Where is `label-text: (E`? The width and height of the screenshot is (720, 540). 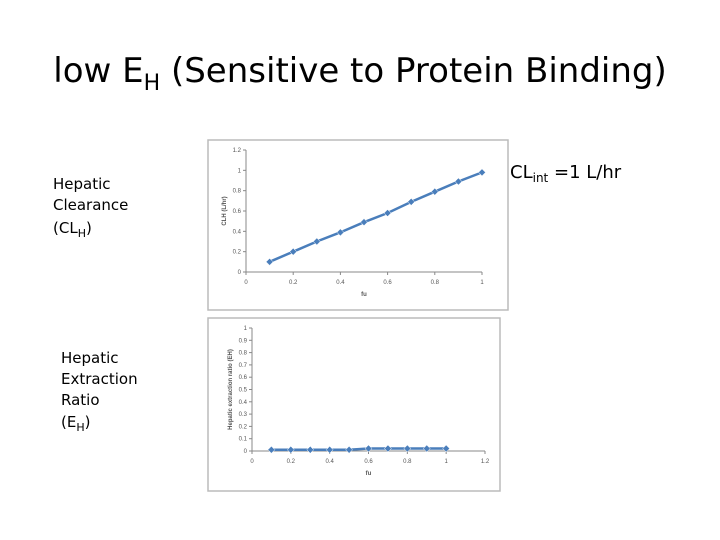
label-text: (E is located at coordinates (68, 422).